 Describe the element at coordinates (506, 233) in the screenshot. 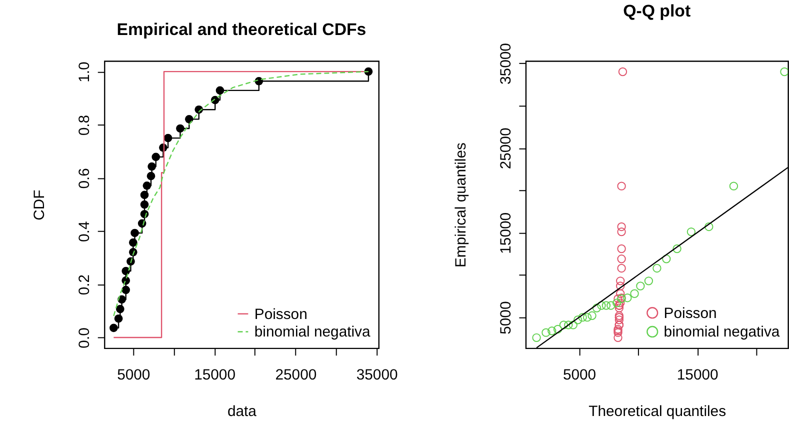

I see `y-tick-label: 15000` at that location.